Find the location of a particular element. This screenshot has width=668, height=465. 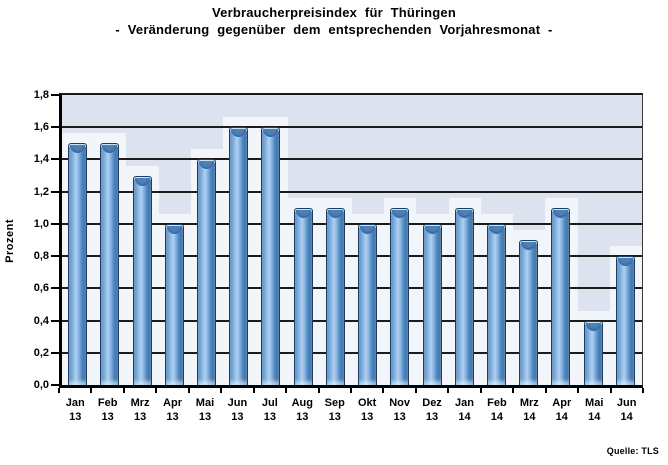

x-tick-label: Mrz 13 is located at coordinates (140, 410).